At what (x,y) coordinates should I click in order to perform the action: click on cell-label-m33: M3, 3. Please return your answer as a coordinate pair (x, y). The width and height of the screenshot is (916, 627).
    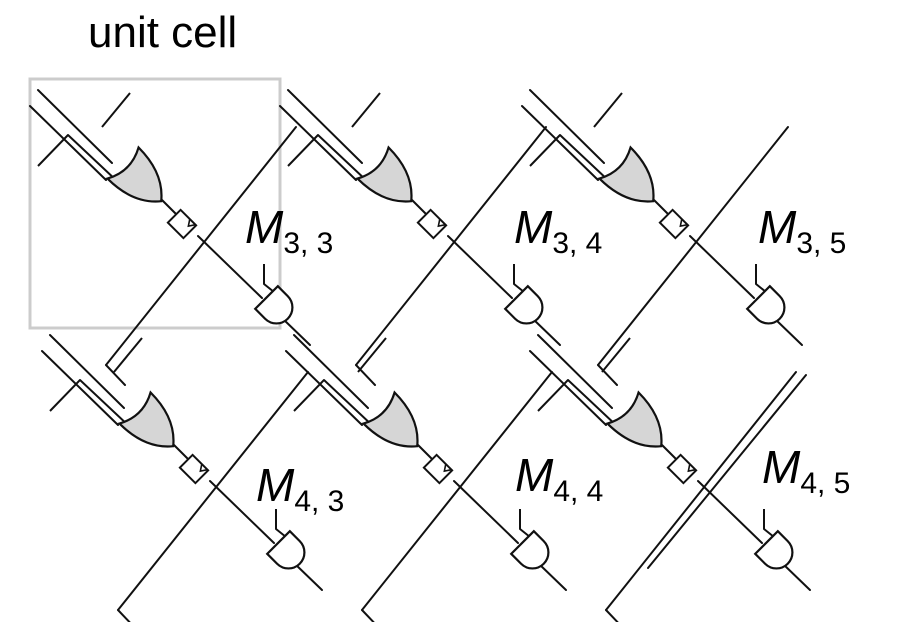
    Looking at the image, I should click on (289, 230).